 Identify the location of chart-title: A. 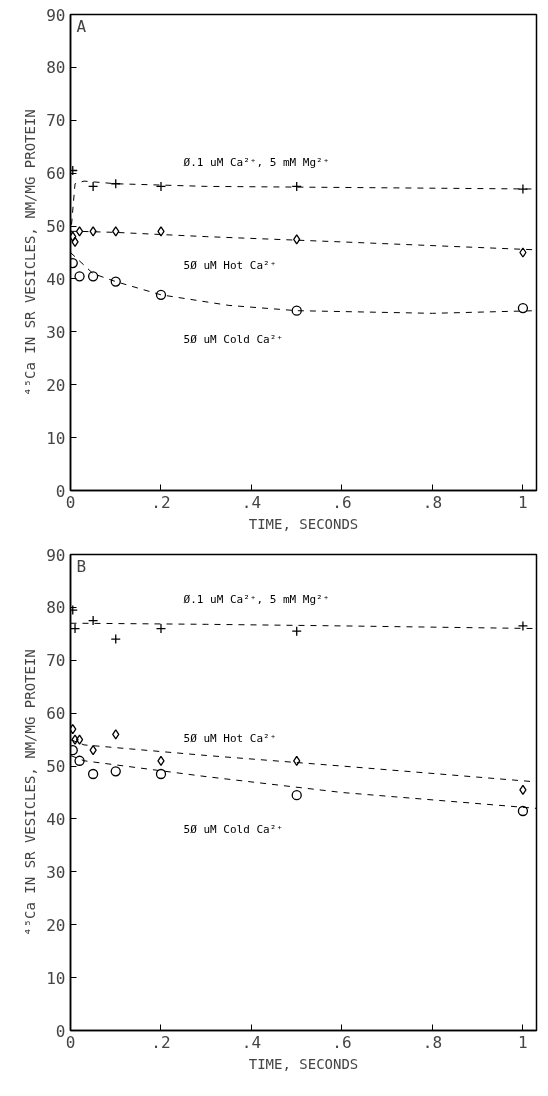
(81, 26).